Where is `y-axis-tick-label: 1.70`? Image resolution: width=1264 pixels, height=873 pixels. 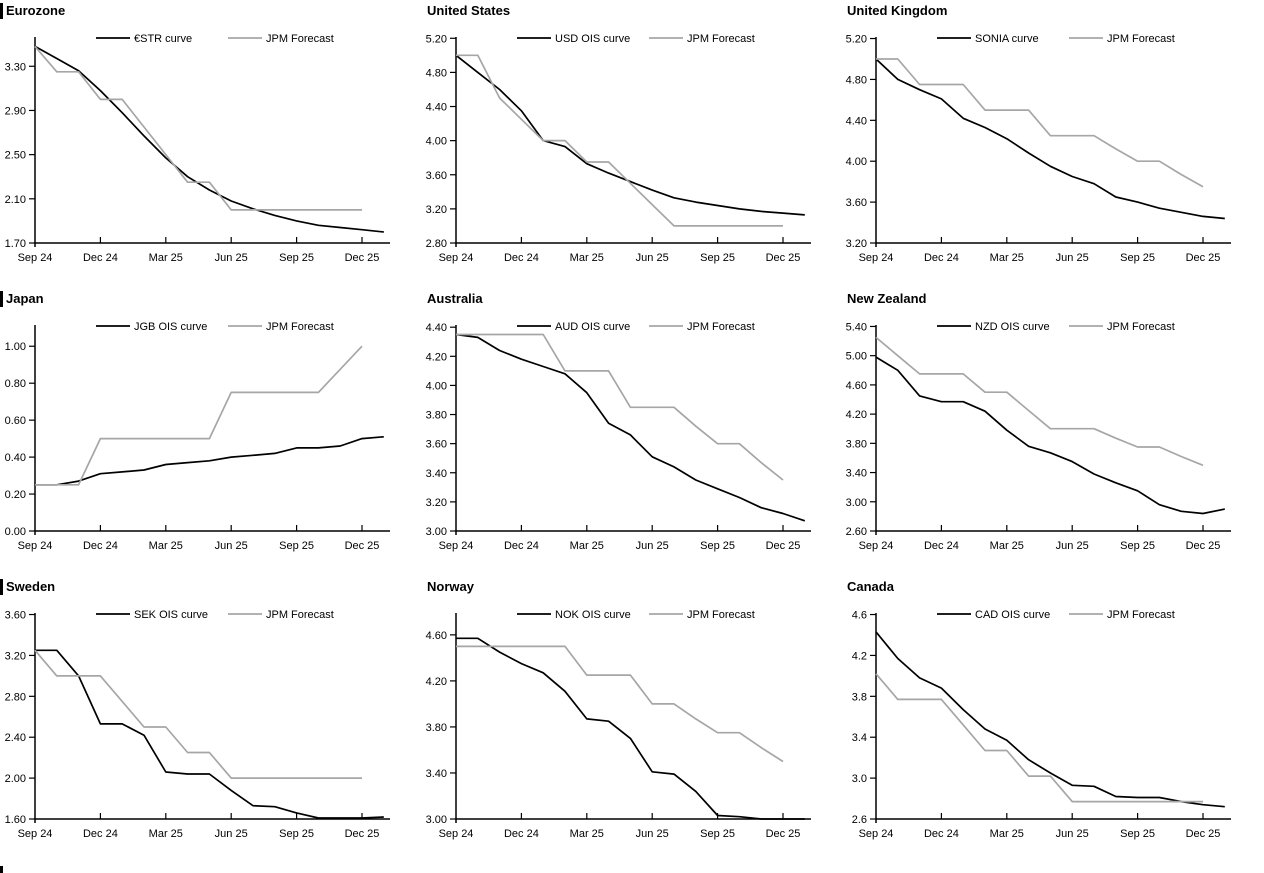
y-axis-tick-label: 1.70 is located at coordinates (15, 244).